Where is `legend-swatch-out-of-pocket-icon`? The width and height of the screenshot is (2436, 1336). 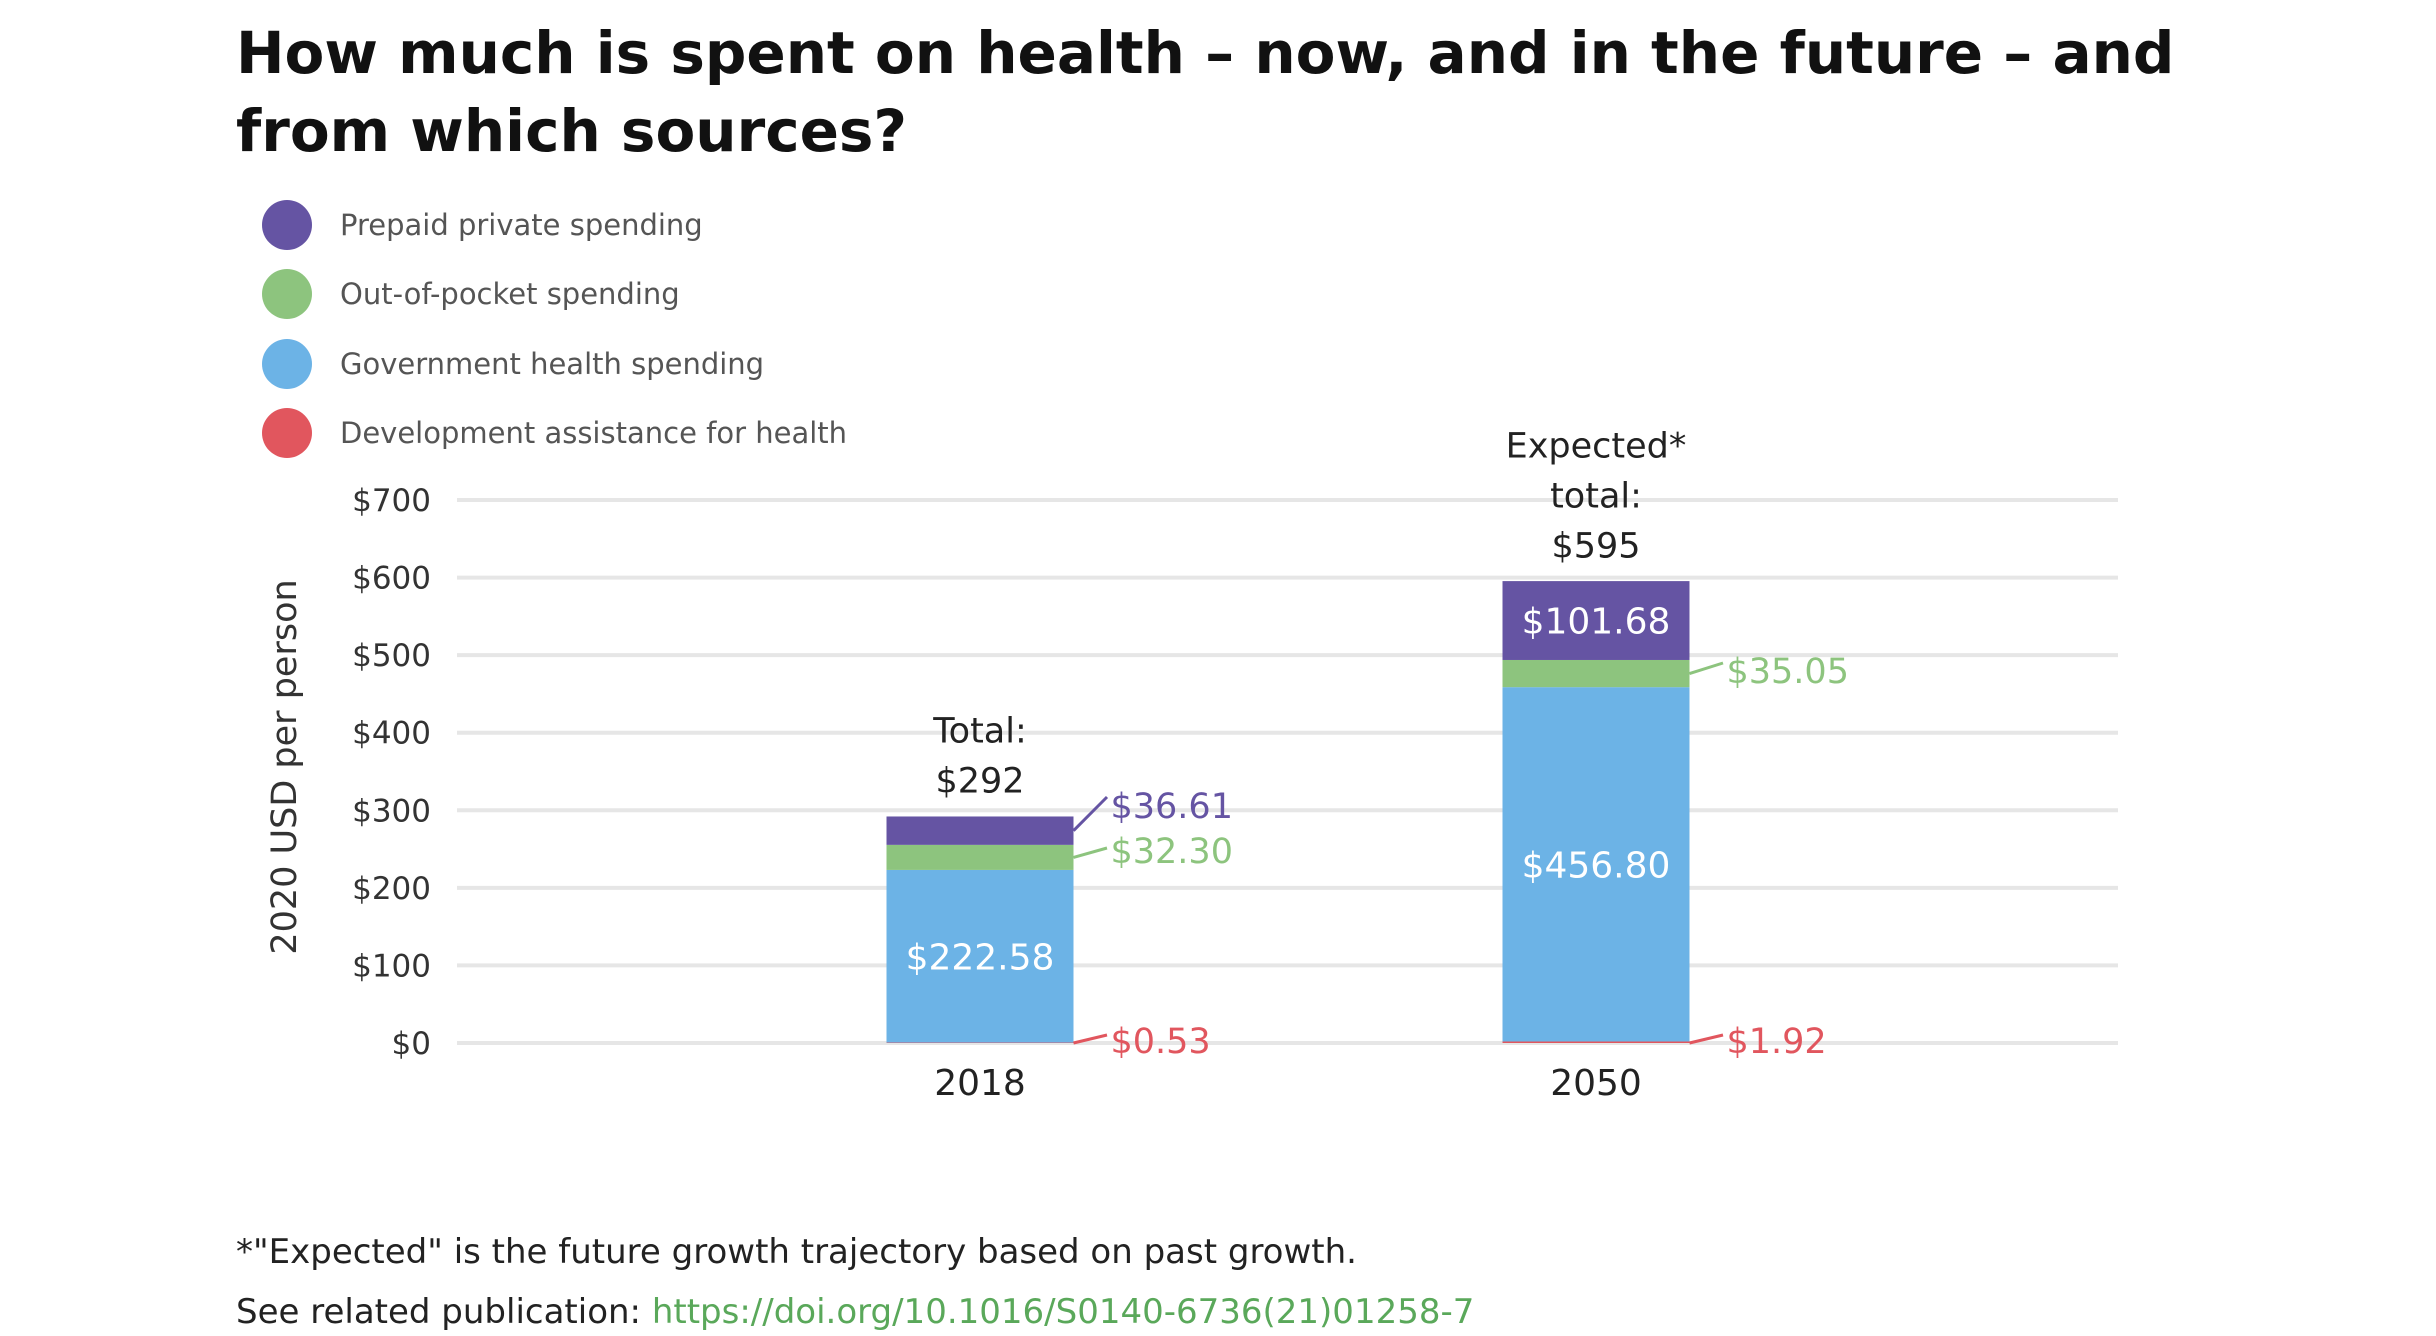
legend-swatch-out-of-pocket-icon is located at coordinates (287, 294).